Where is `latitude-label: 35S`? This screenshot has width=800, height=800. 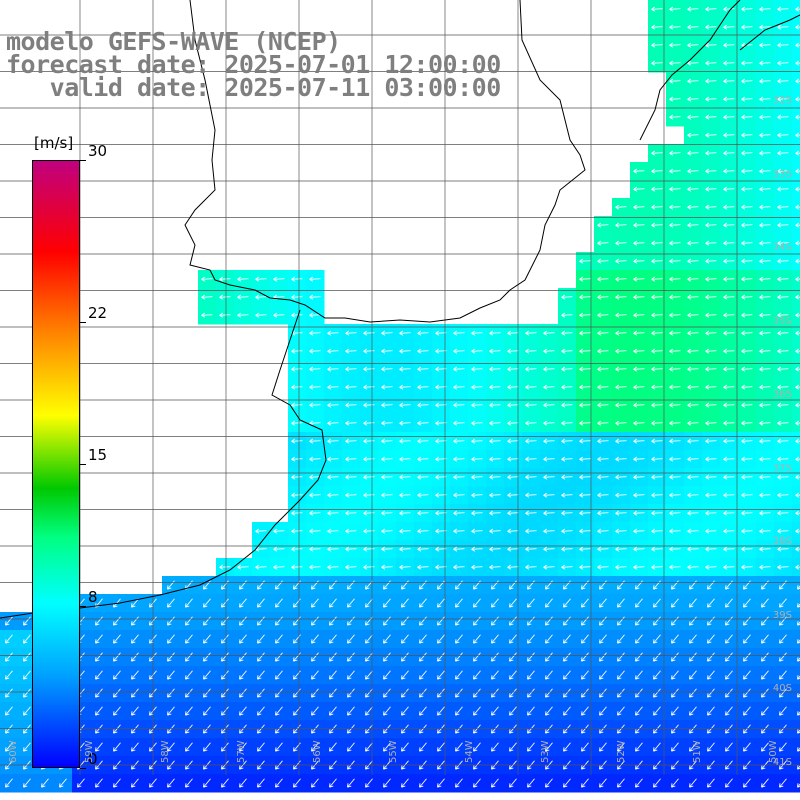 latitude-label: 35S is located at coordinates (782, 321).